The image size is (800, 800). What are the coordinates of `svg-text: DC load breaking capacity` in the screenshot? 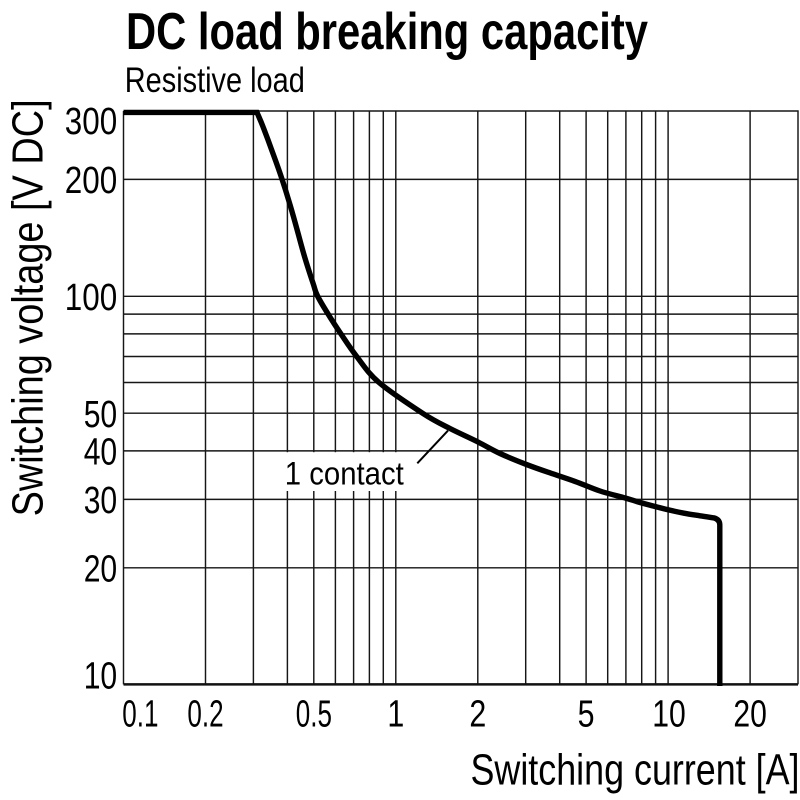 It's located at (387, 32).